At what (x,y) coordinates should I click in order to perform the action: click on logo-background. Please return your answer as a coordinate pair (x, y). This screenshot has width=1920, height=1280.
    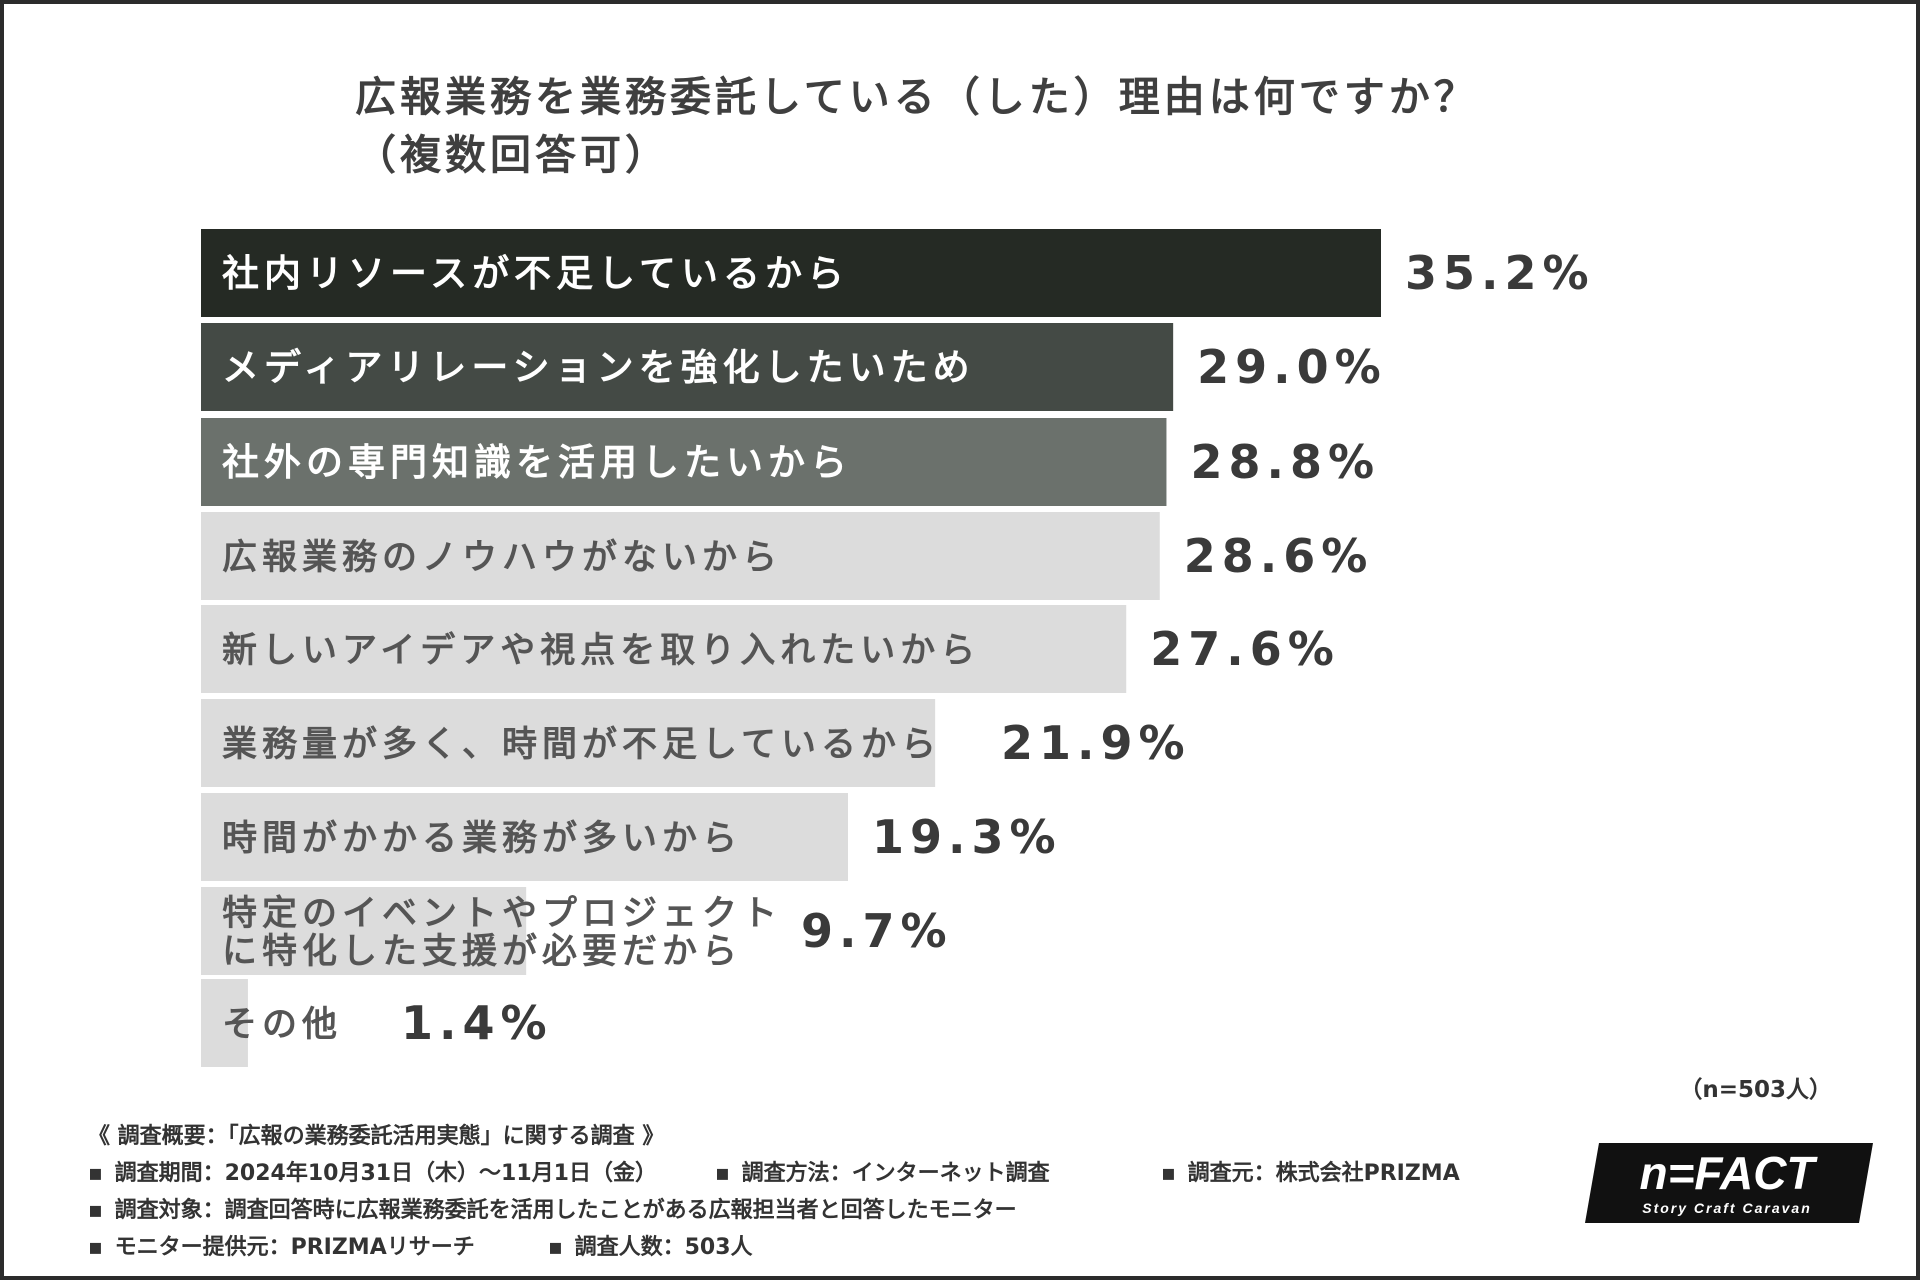
    Looking at the image, I should click on (1729, 1183).